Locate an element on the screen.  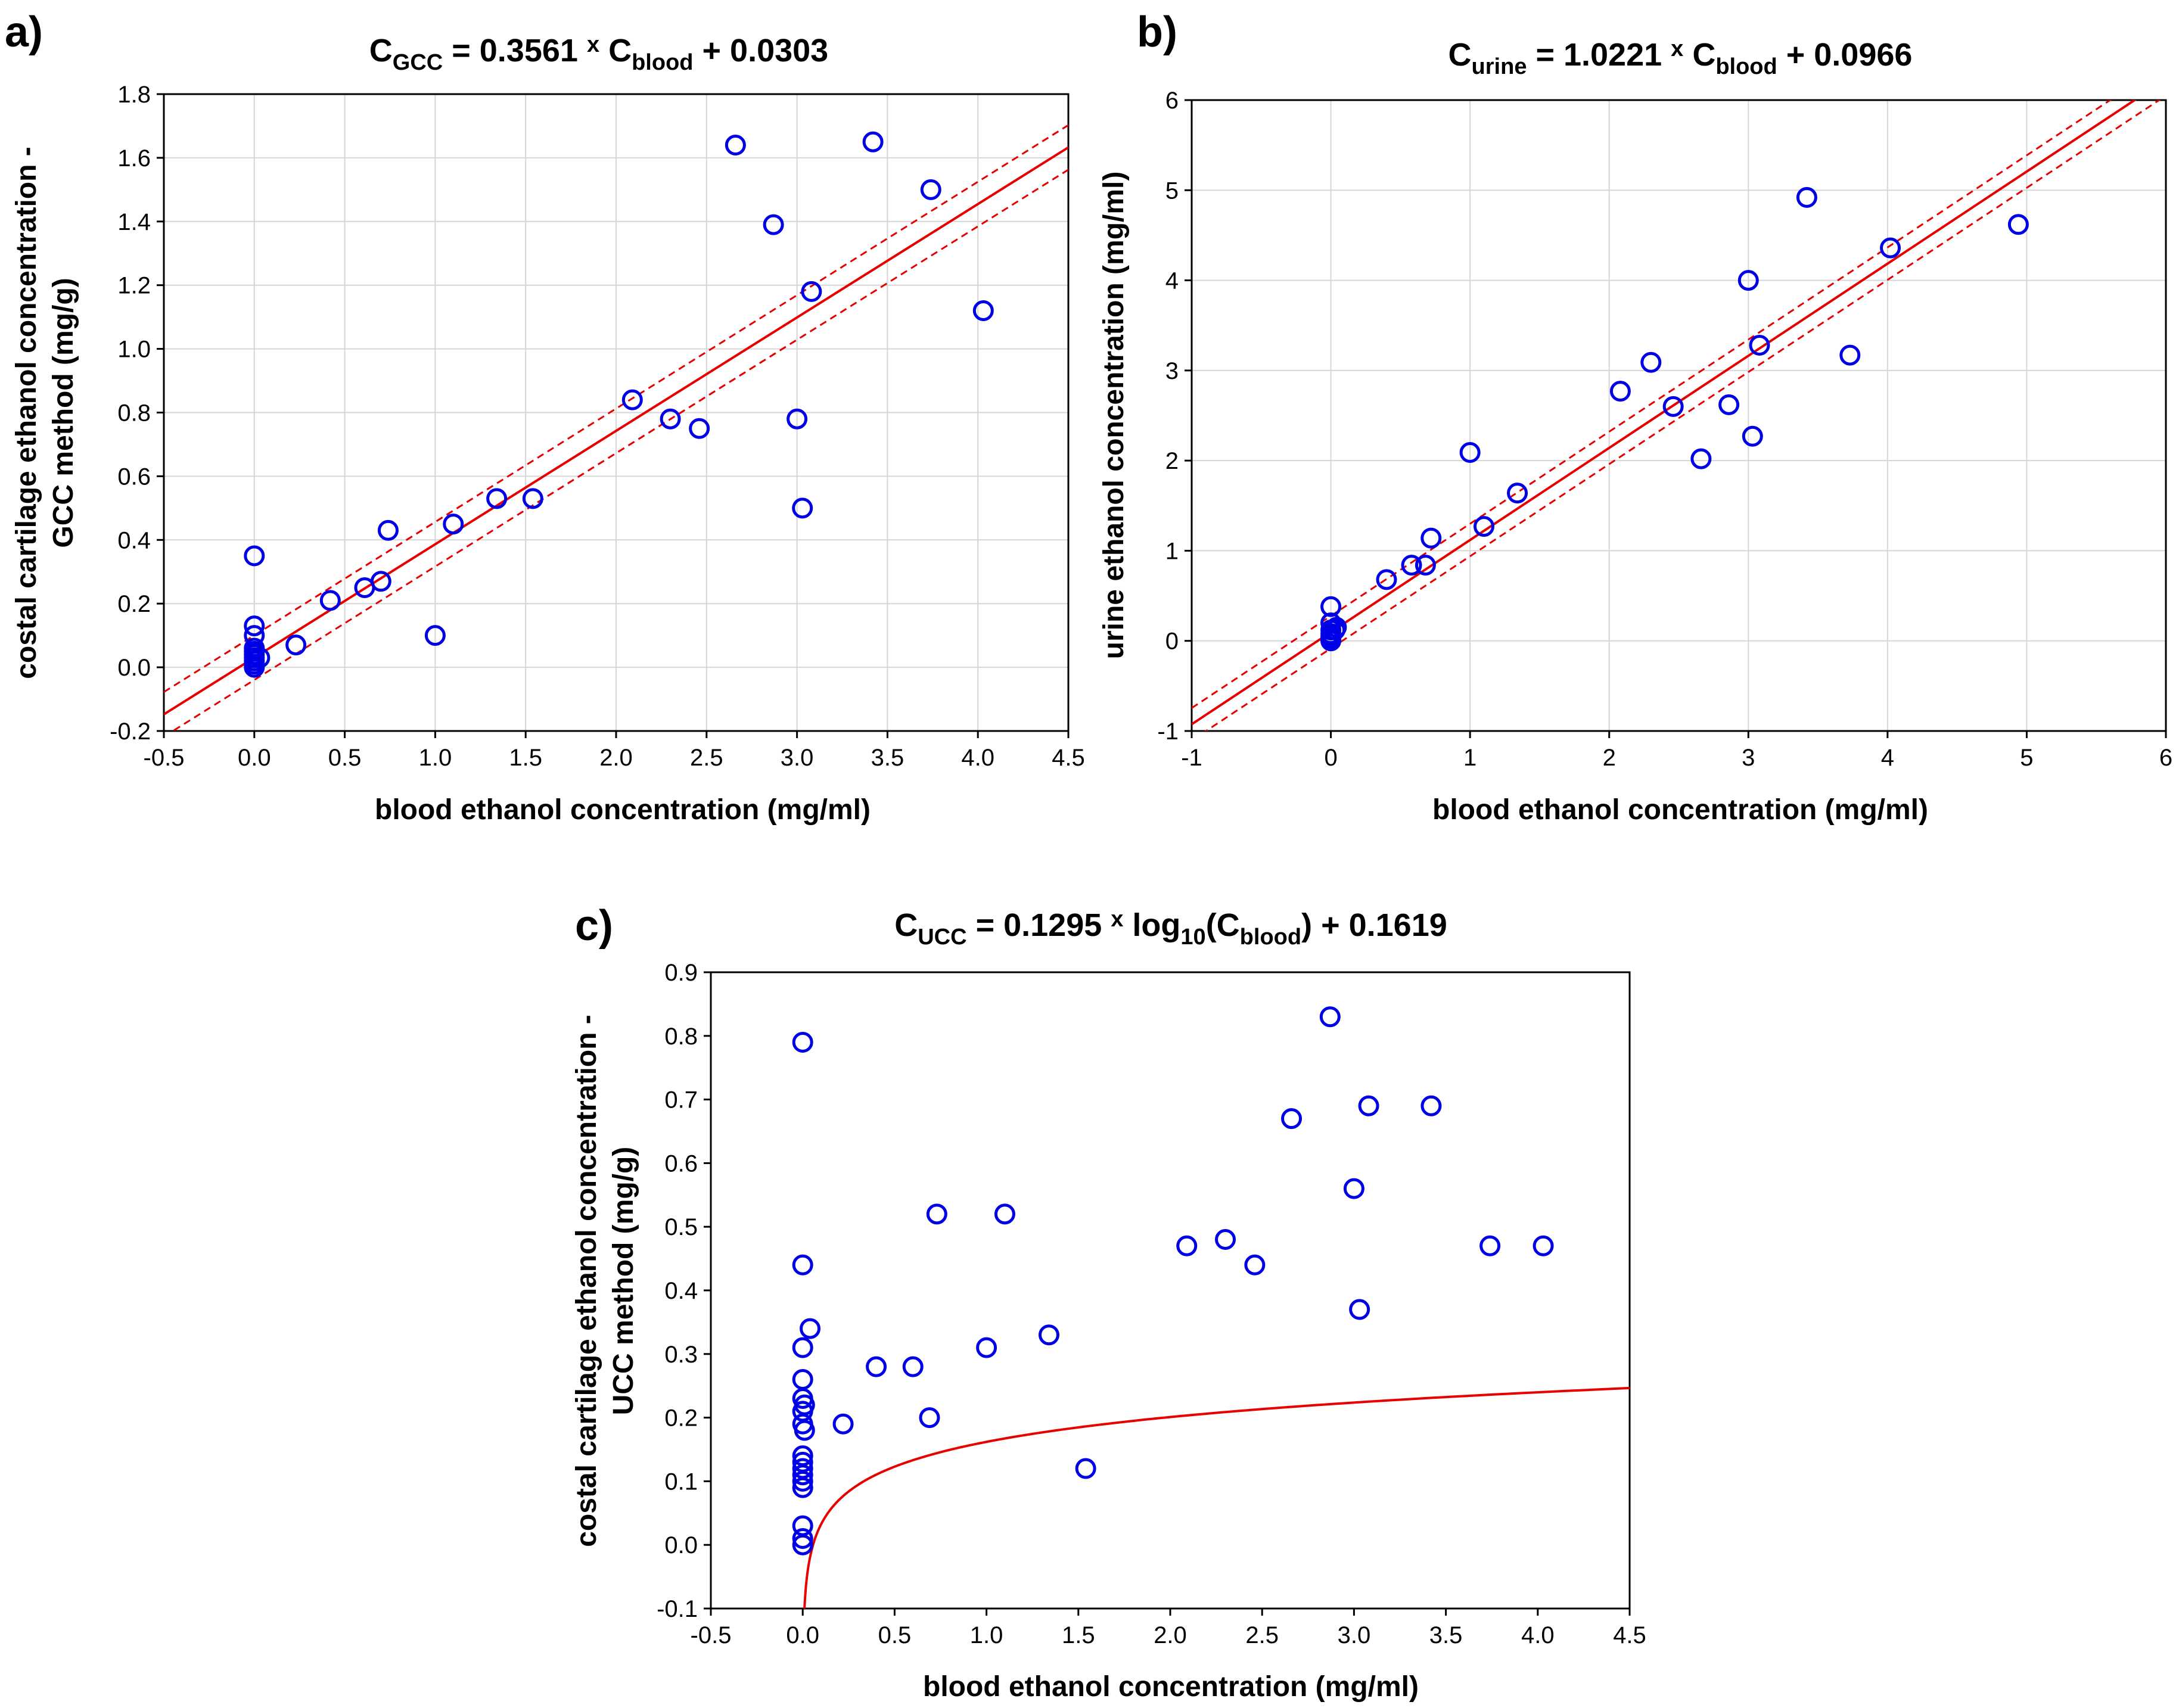
y-tick-label: -0.1 is located at coordinates (677, 1609).